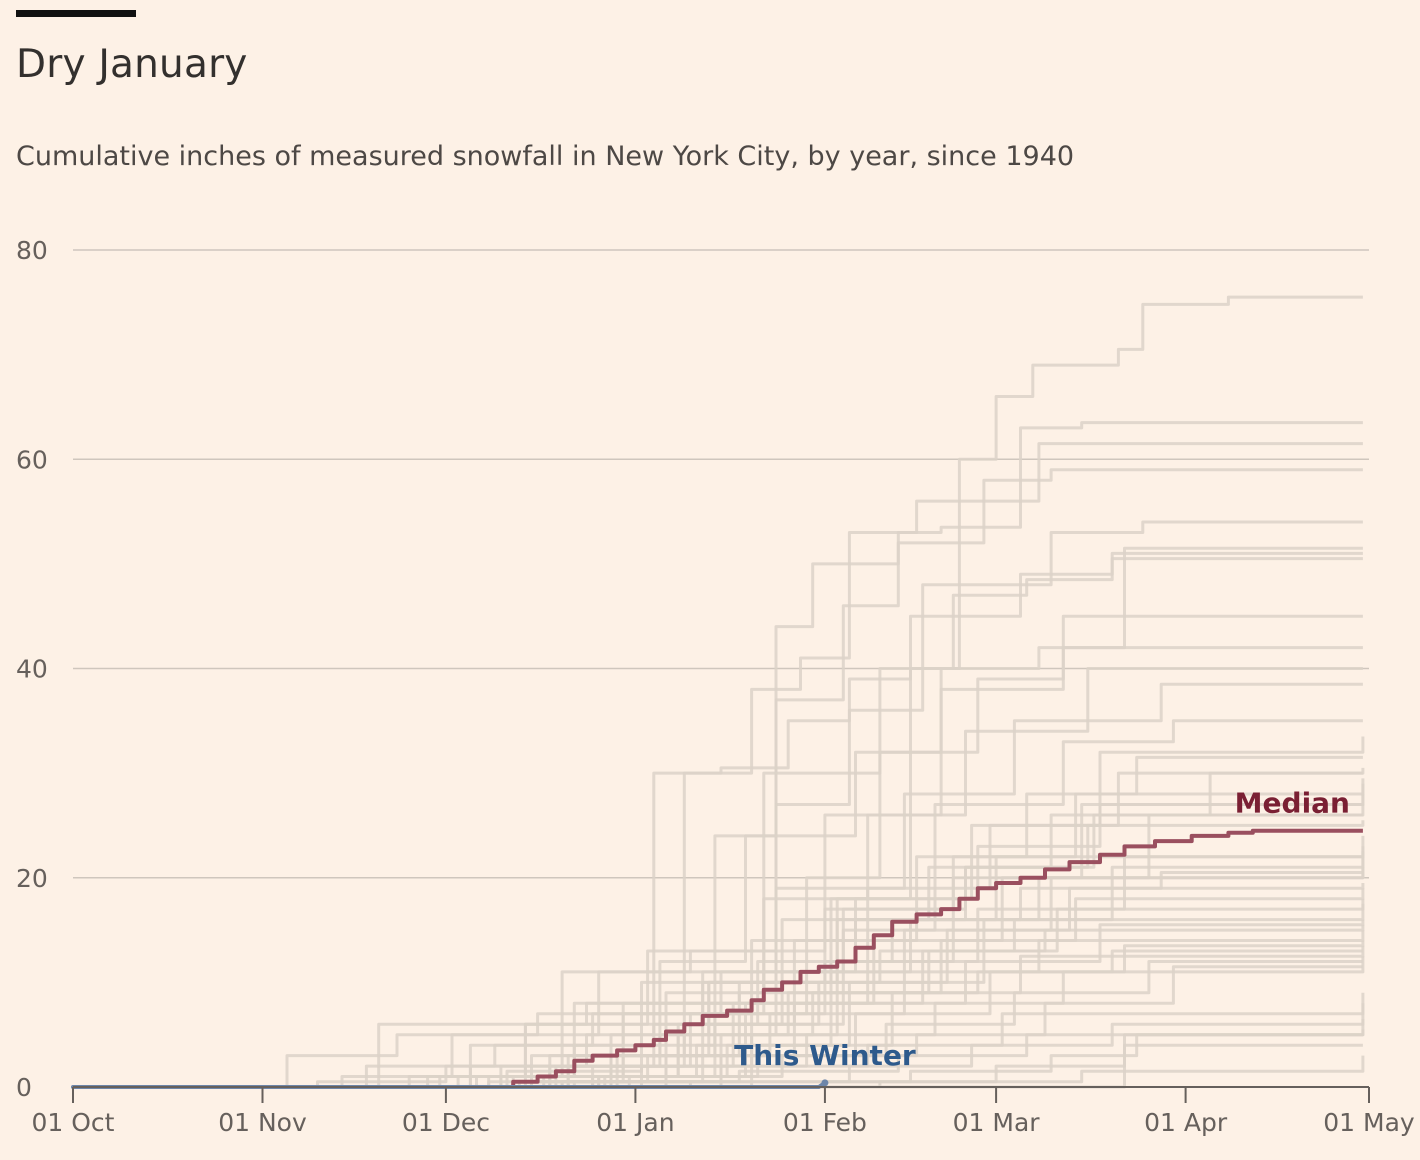  Describe the element at coordinates (73, 1122) in the screenshot. I see `x-tick-label-0: 01 Oct` at that location.